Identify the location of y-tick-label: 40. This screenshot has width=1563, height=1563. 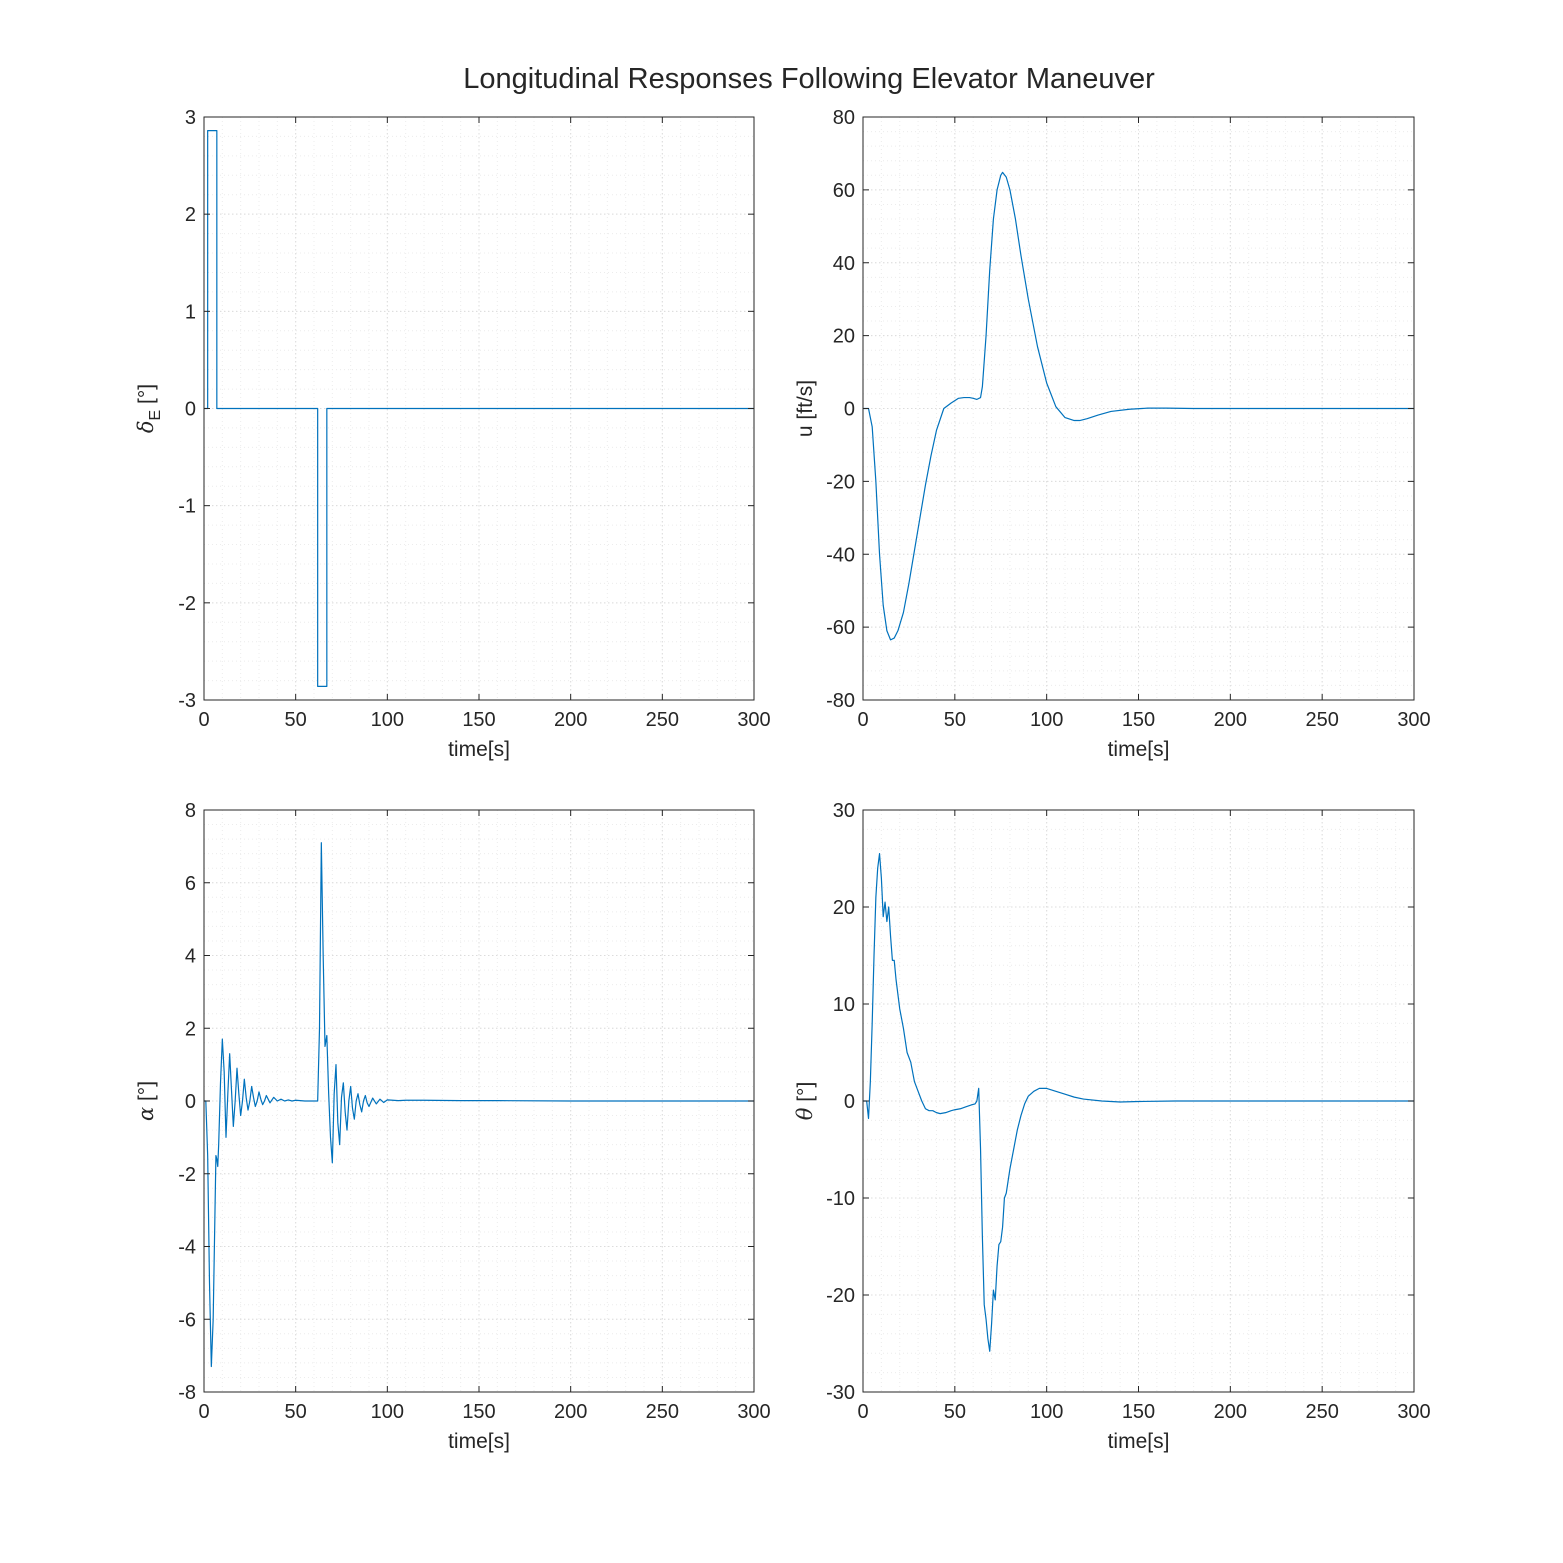
(844, 264).